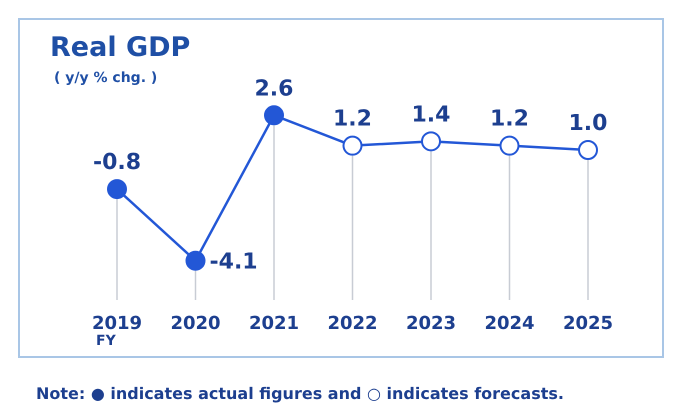 This screenshot has height=416, width=677. I want to click on x-tick-label: 2021, so click(274, 323).